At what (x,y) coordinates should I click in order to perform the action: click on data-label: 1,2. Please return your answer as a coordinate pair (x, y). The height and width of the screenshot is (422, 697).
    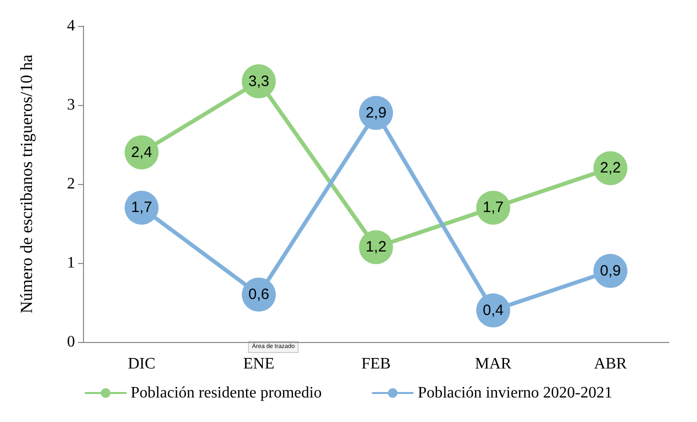
    Looking at the image, I should click on (376, 247).